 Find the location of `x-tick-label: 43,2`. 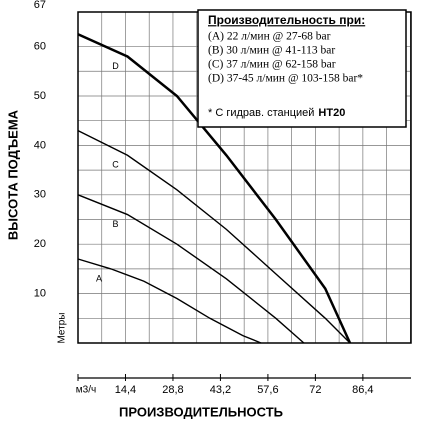

x-tick-label: 43,2 is located at coordinates (220, 390).